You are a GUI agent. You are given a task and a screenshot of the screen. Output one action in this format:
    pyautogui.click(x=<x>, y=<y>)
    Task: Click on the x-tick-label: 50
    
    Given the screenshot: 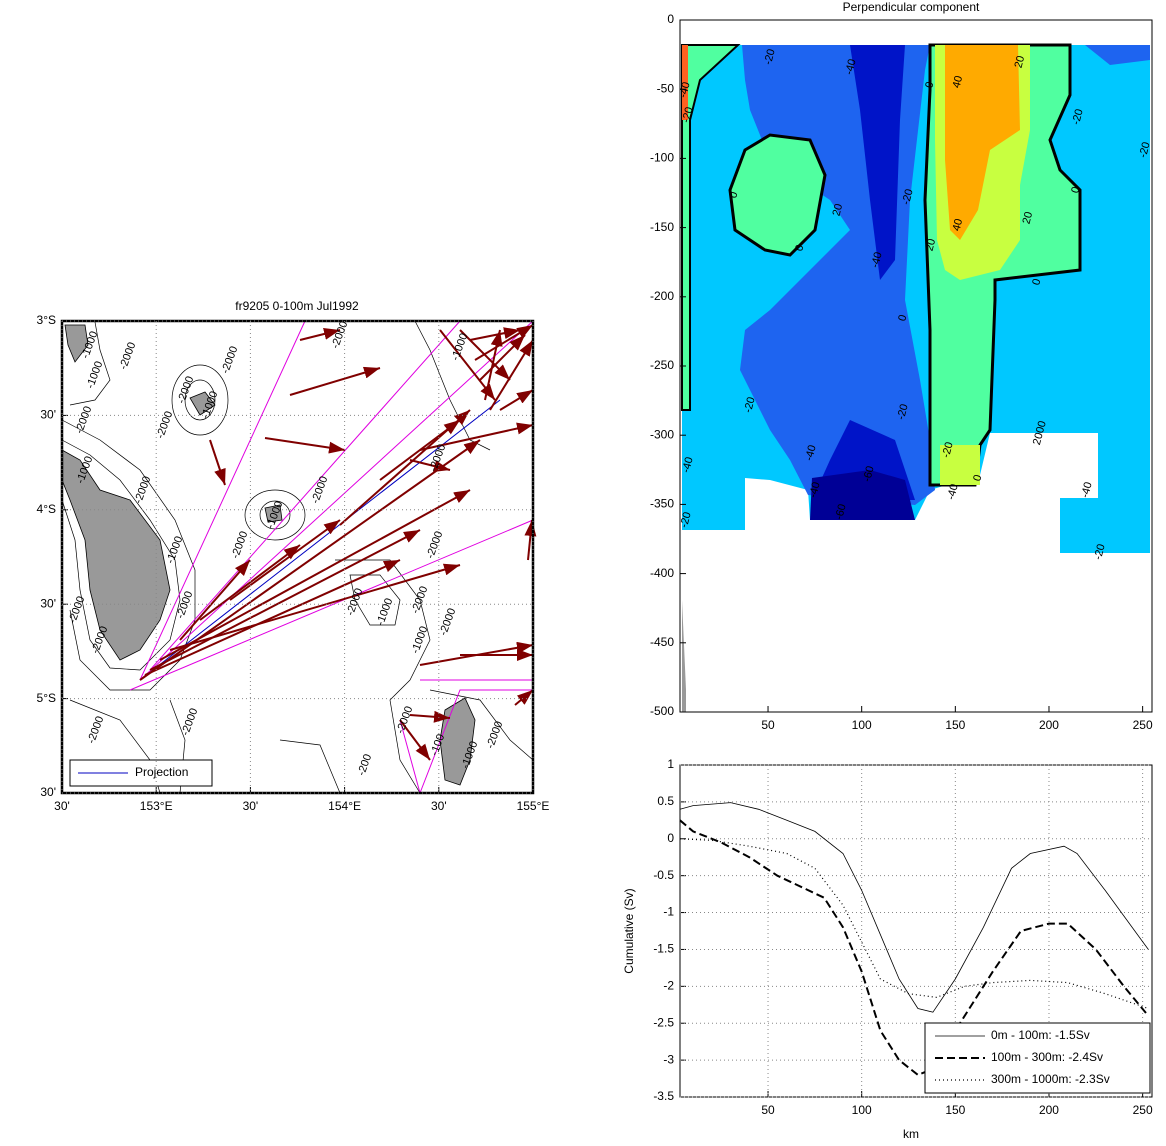 What is the action you would take?
    pyautogui.click(x=768, y=725)
    